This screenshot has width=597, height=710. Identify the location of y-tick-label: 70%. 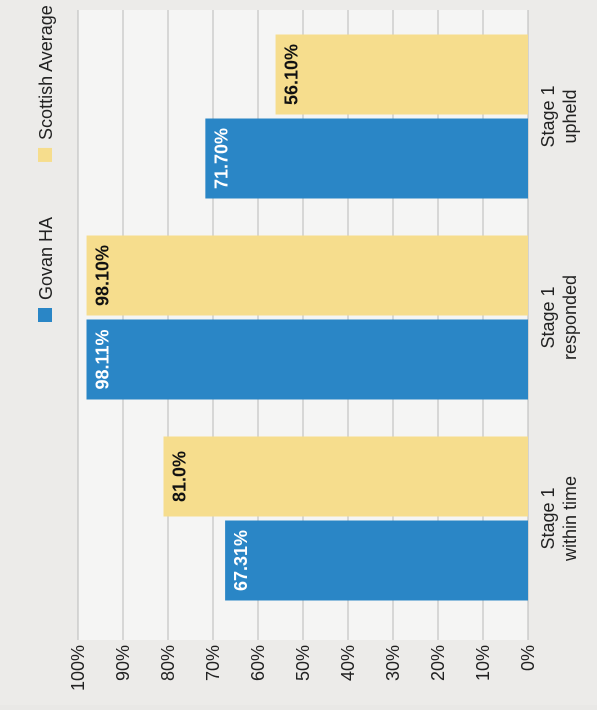
(213, 663).